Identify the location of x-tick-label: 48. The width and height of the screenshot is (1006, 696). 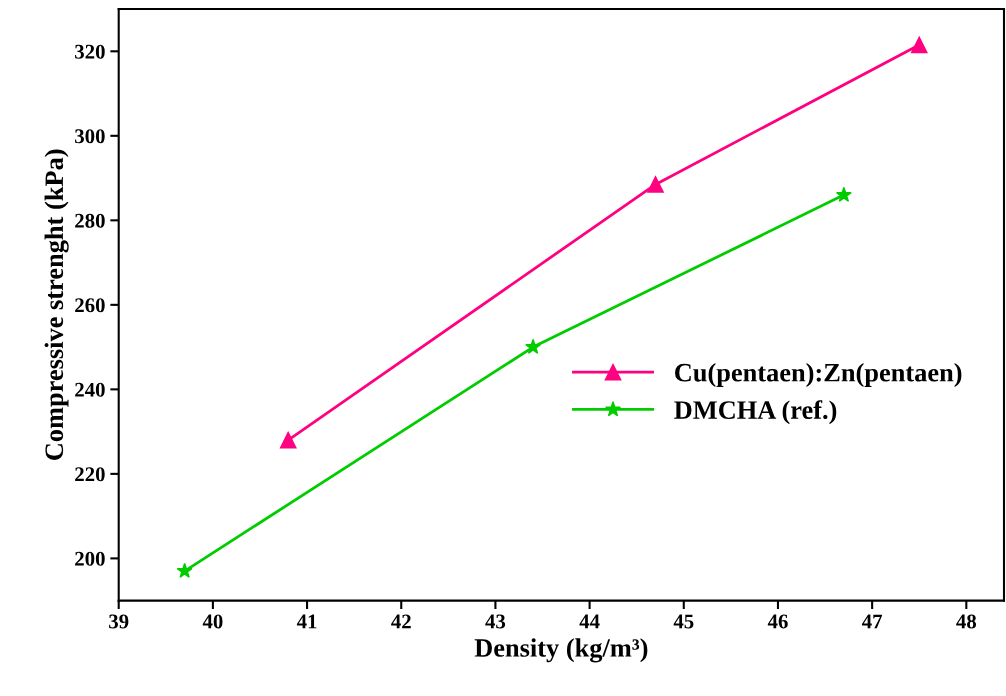
(966, 621).